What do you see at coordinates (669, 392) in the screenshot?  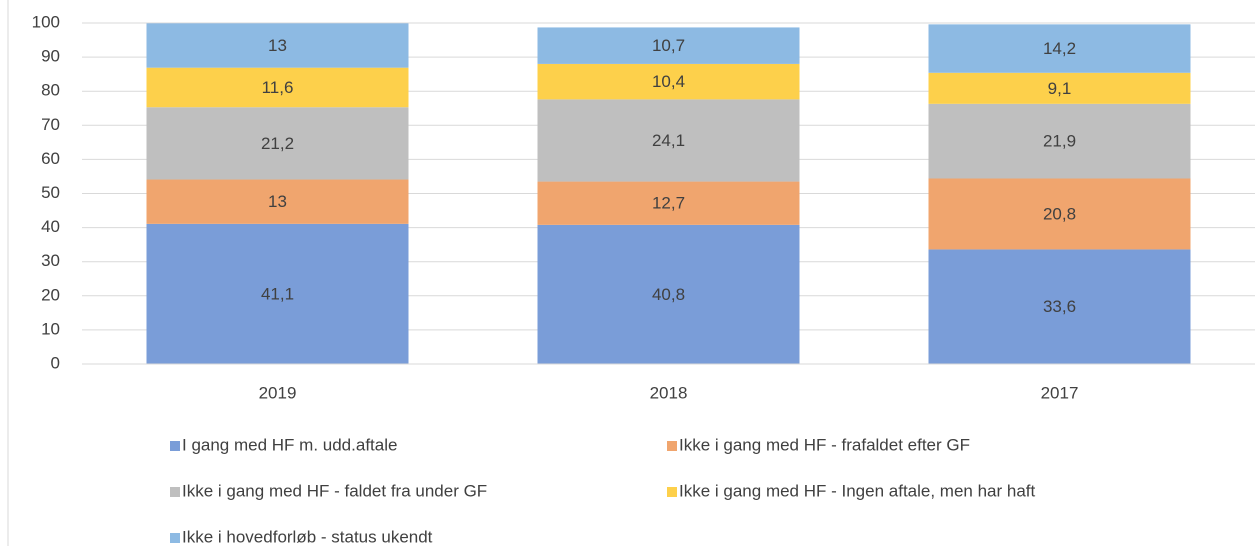 I see `x-tick-label: 2018` at bounding box center [669, 392].